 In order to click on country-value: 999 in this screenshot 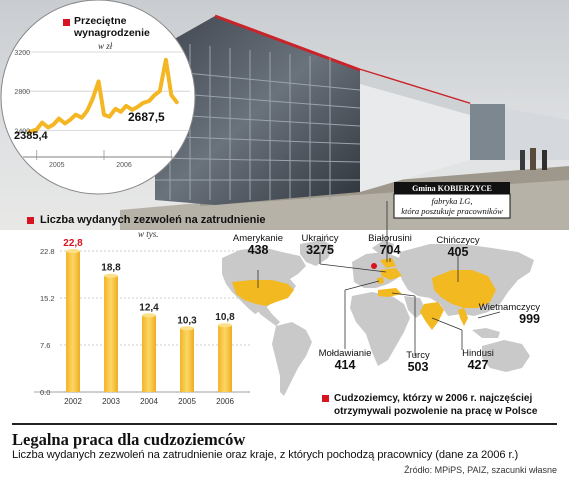, I will do `click(529, 319)`.